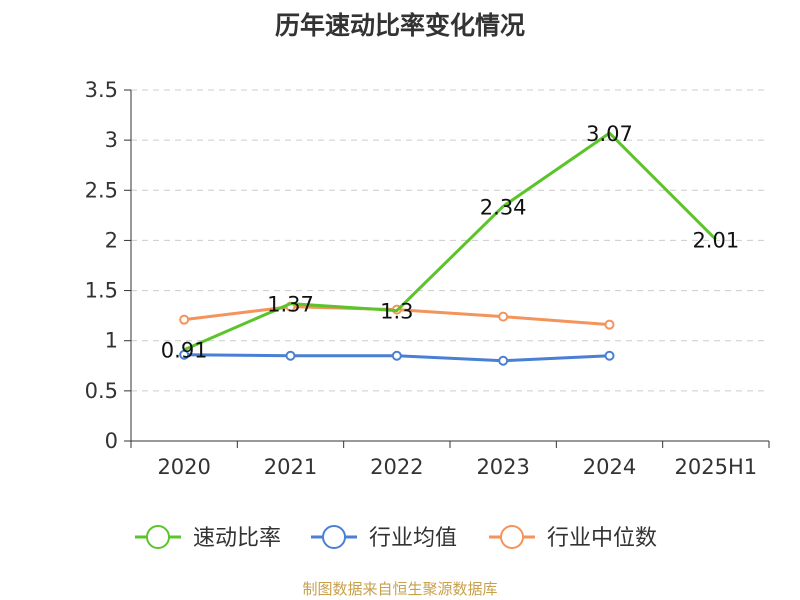 Image resolution: width=800 pixels, height=600 pixels. What do you see at coordinates (503, 207) in the screenshot?
I see `data-label: 2.34` at bounding box center [503, 207].